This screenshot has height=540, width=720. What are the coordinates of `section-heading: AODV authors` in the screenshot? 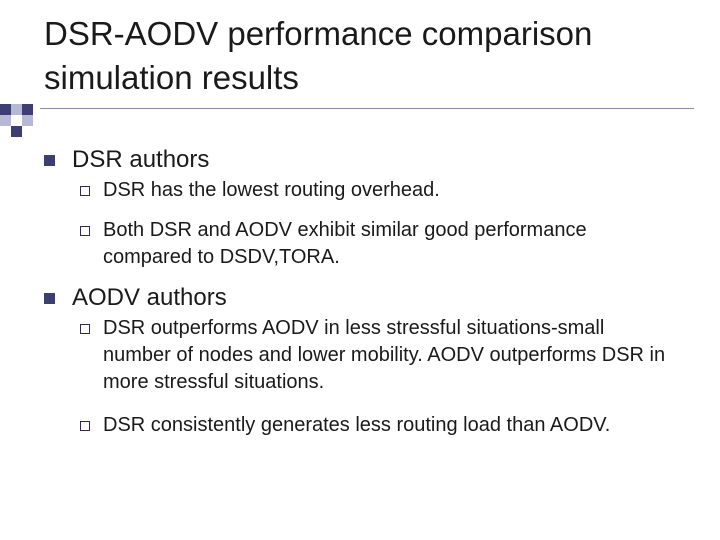 It's located at (149, 297).